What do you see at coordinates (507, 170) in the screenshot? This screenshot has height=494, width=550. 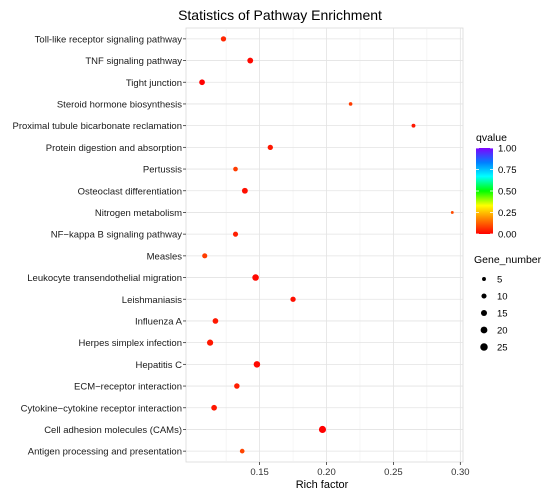 I see `colorbar-tick-label: 0.75` at bounding box center [507, 170].